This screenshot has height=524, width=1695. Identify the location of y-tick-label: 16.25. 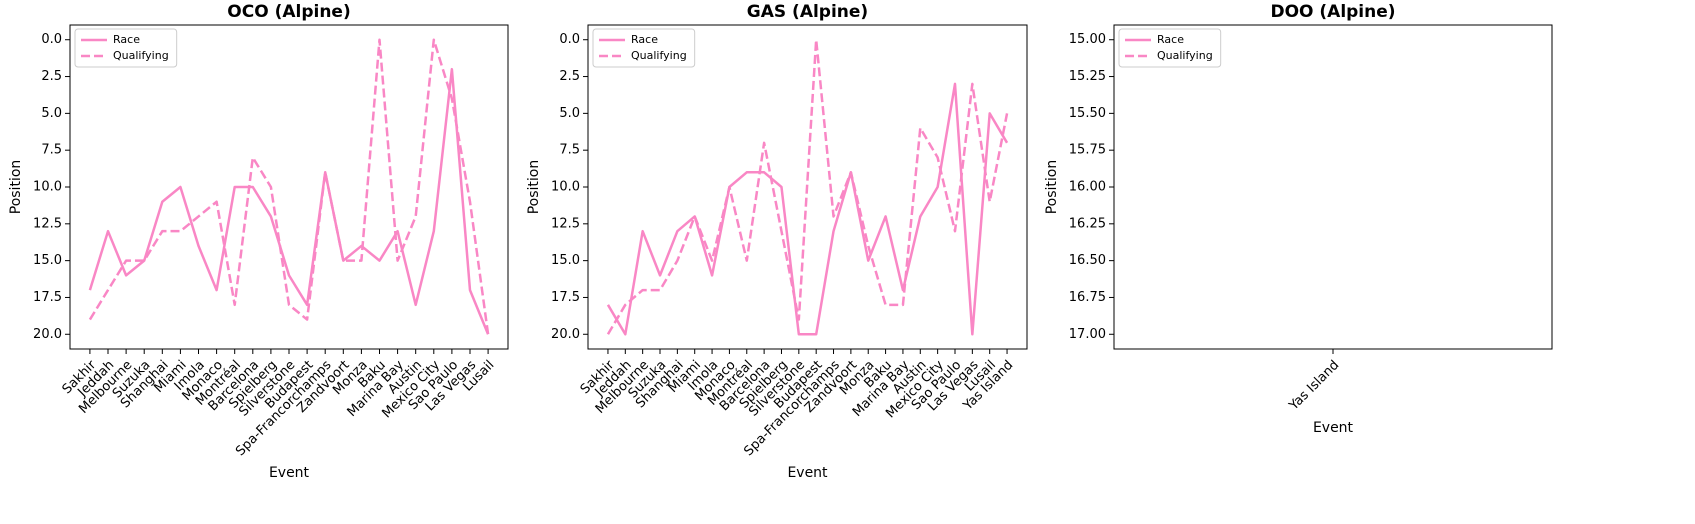
(1087, 223).